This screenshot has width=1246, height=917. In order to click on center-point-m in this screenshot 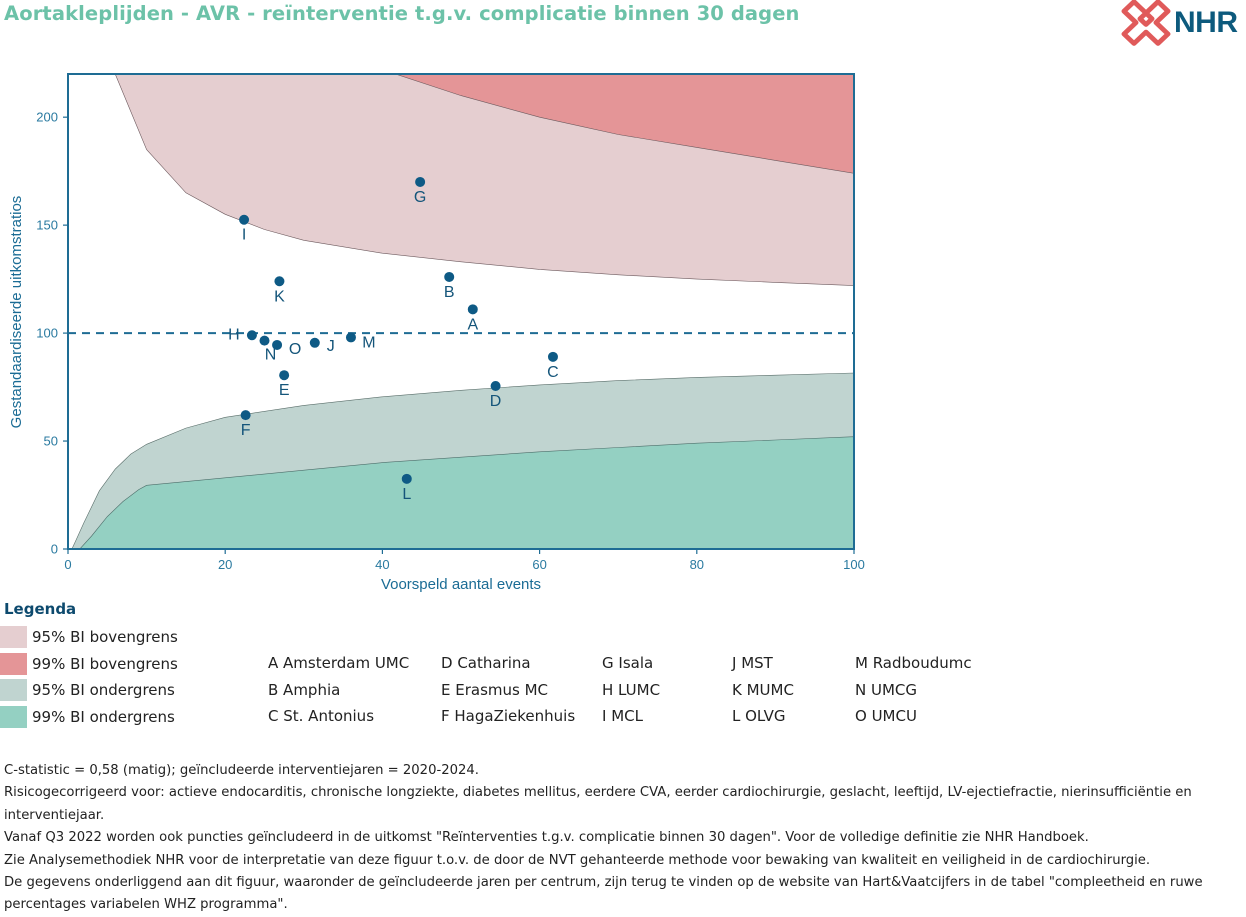, I will do `click(350, 337)`.